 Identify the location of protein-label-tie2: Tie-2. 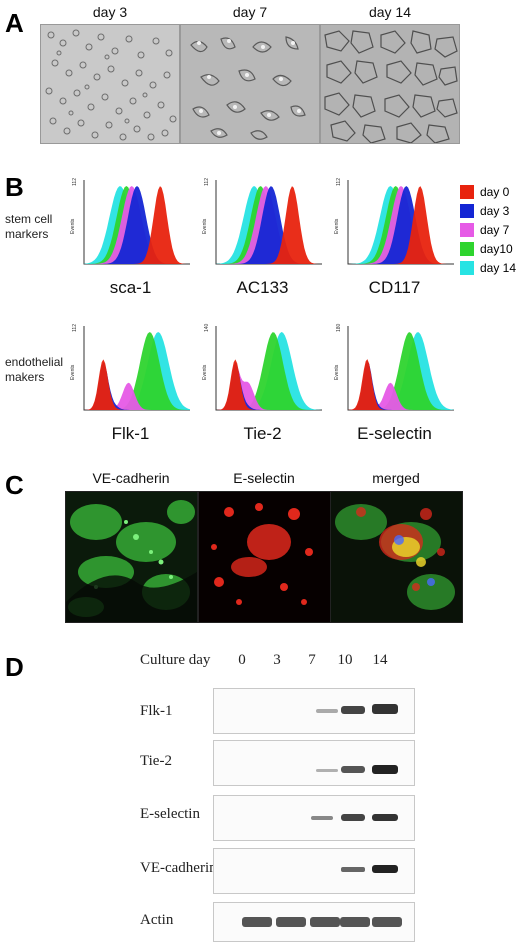
(156, 761).